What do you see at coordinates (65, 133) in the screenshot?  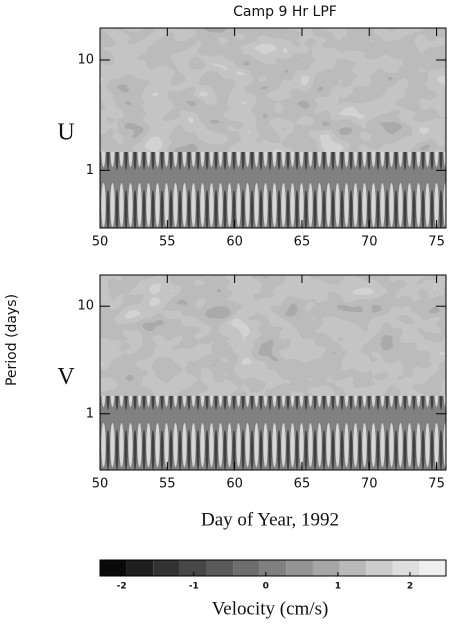 I see `panel-label: U` at bounding box center [65, 133].